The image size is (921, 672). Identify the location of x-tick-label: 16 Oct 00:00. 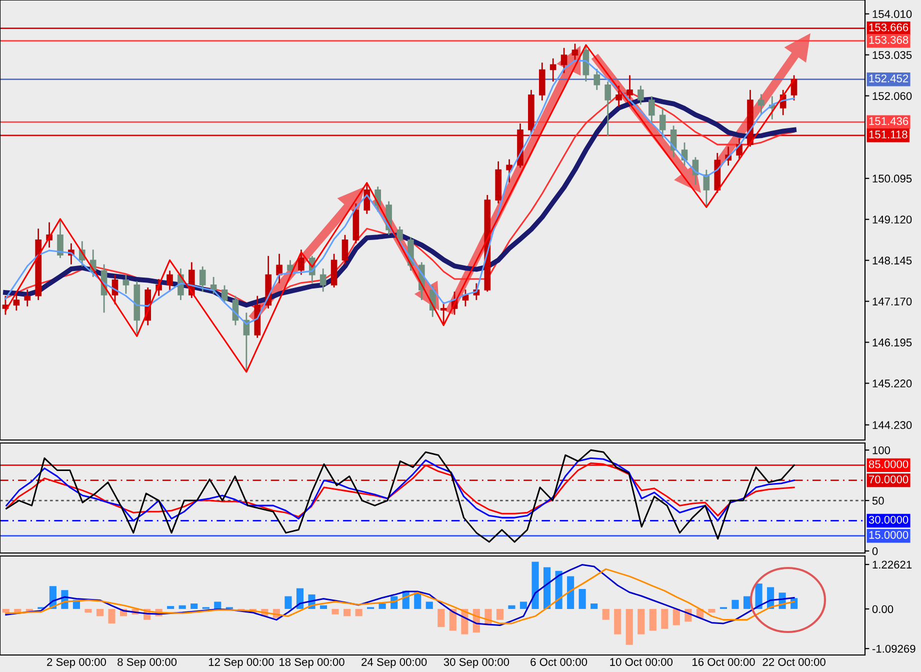
(723, 662).